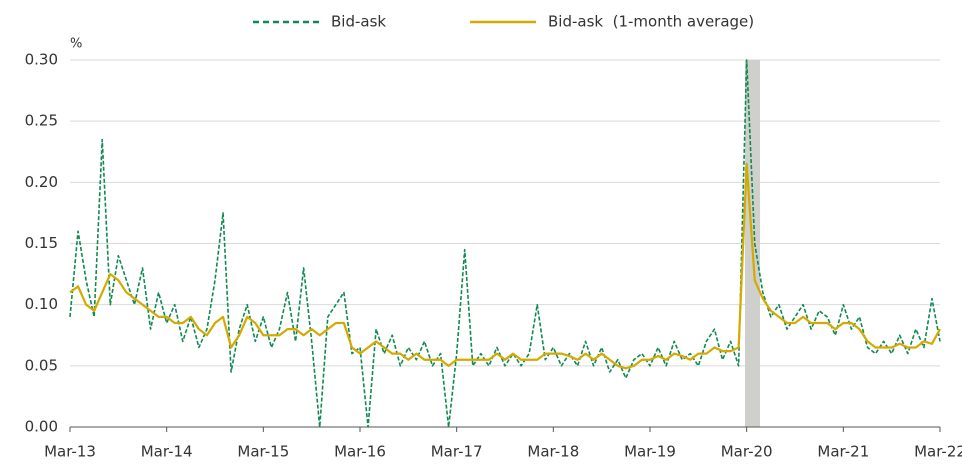 The width and height of the screenshot is (962, 464). Describe the element at coordinates (41, 427) in the screenshot. I see `y-tick-label: 0.00` at that location.